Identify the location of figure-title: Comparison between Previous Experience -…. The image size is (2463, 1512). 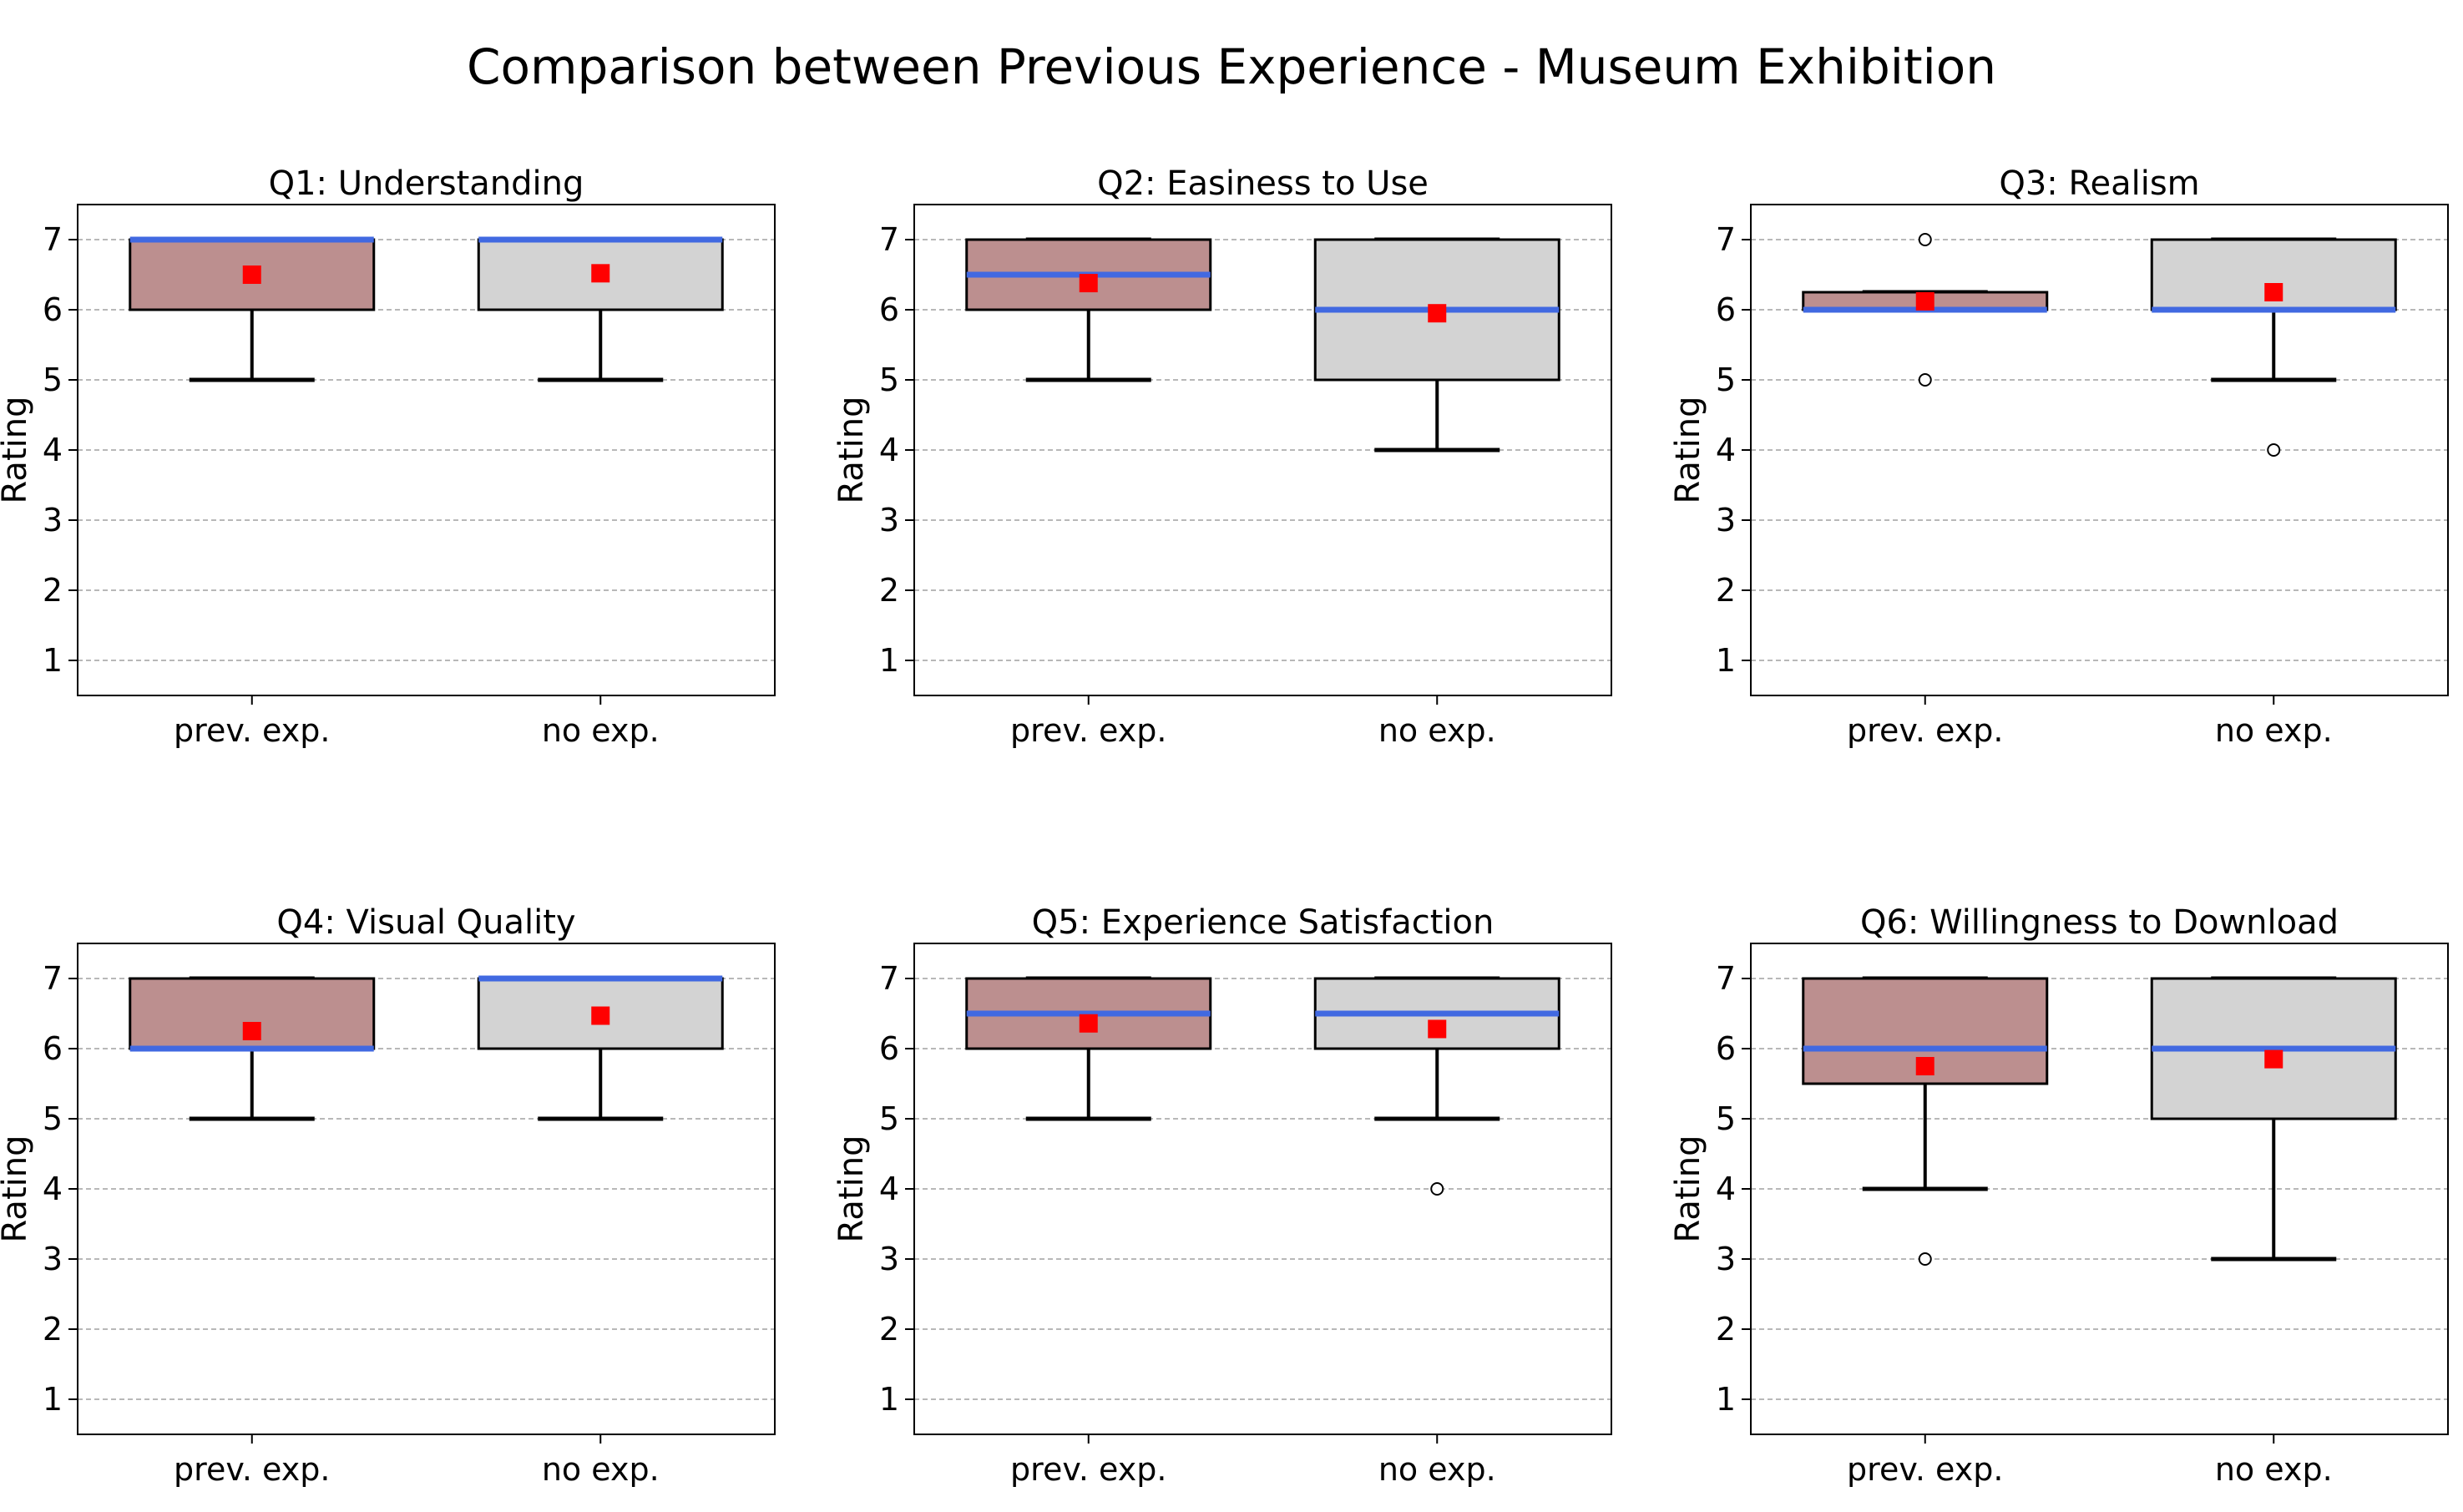
(1231, 66).